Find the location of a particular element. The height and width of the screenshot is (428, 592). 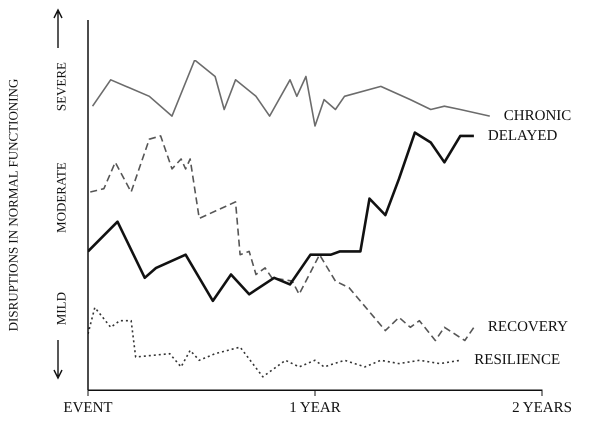

series-label: DELAYED is located at coordinates (523, 136).